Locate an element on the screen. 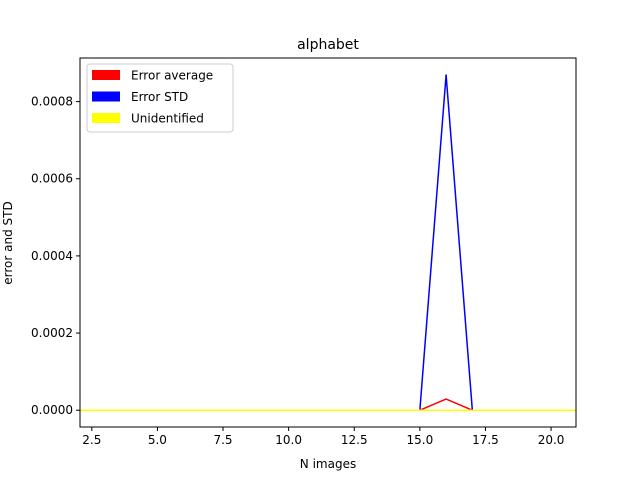 This screenshot has width=640, height=484. legend: Error average Error STD Unidentified is located at coordinates (160, 98).